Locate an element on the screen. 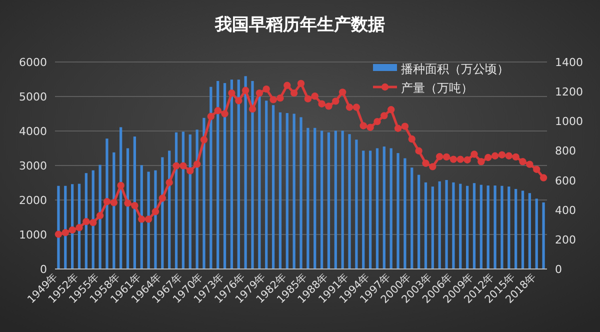 The width and height of the screenshot is (600, 332). chart-title: 我国早稻历年生产数据 is located at coordinates (299, 25).